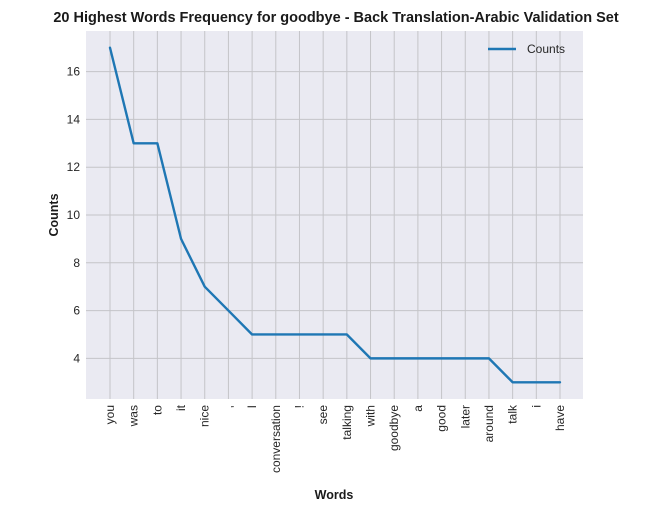 This screenshot has width=670, height=513. I want to click on x-tick-label: with, so click(371, 416).